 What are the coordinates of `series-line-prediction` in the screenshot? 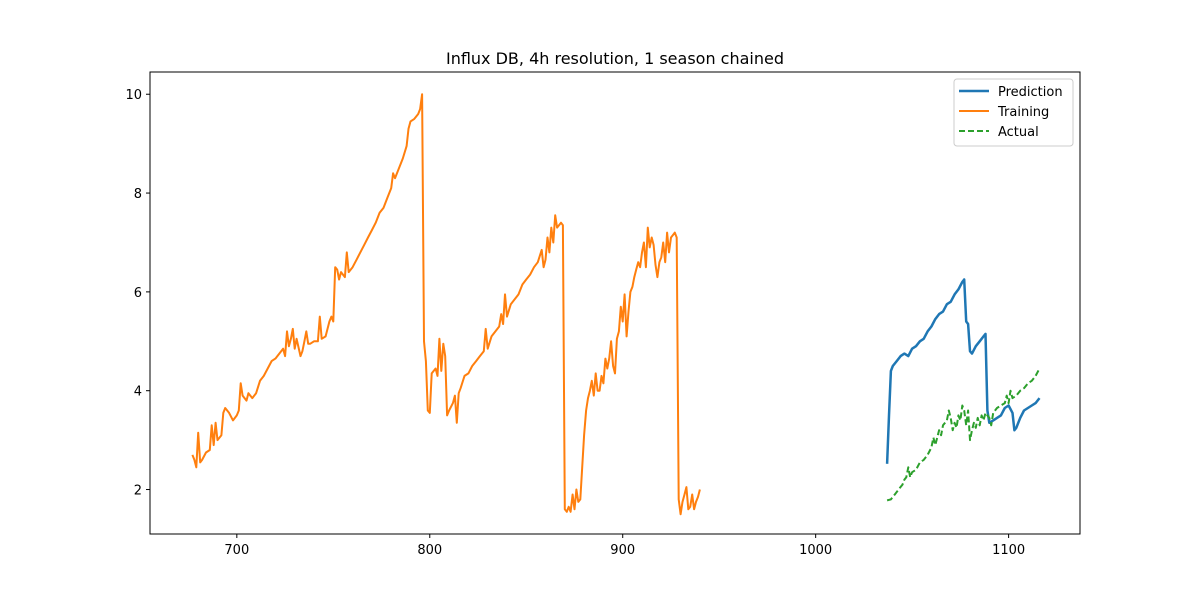 It's located at (963, 371).